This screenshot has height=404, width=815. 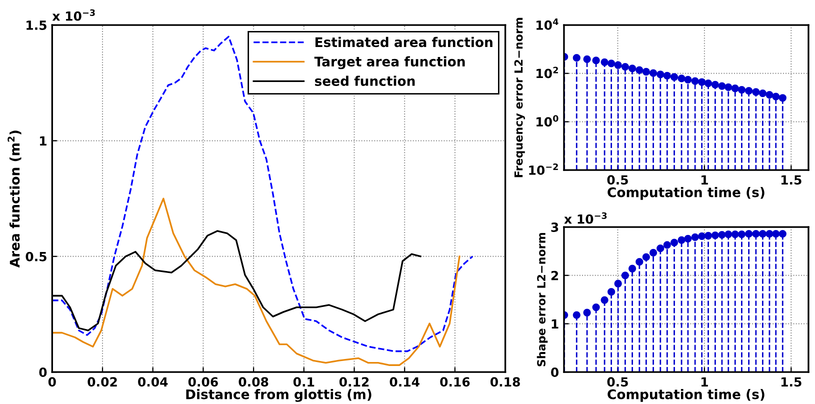 I want to click on x-tick-label: 0.1, so click(x=303, y=382).